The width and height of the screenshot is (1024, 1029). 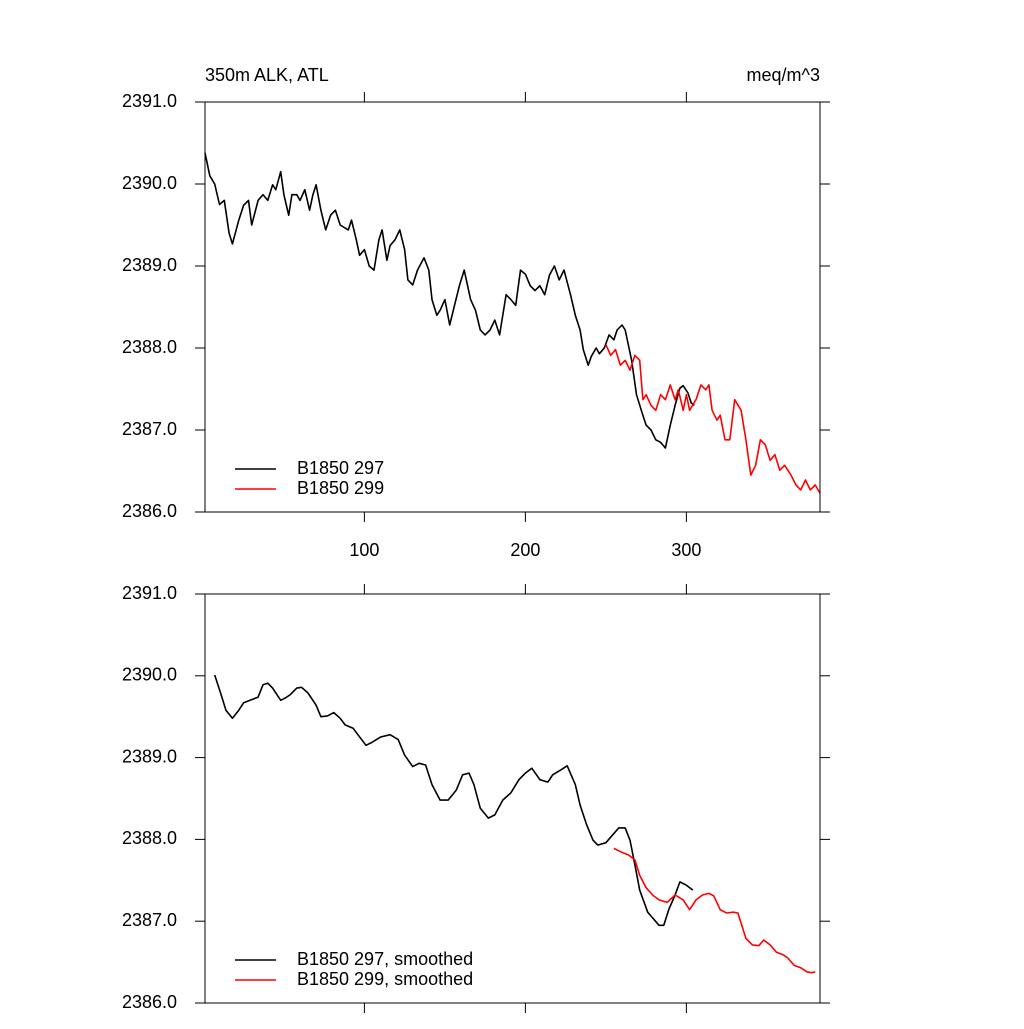 What do you see at coordinates (340, 468) in the screenshot?
I see `legend-label: B1850 297` at bounding box center [340, 468].